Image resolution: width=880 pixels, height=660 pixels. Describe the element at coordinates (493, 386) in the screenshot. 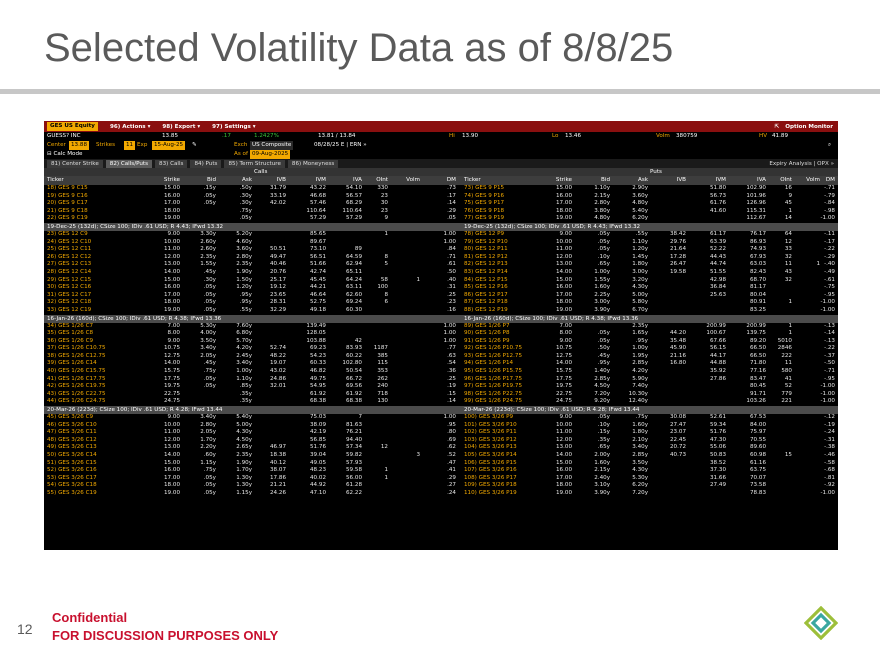

I see `put-ticker: 97) GES 1/26 P19.75` at that location.